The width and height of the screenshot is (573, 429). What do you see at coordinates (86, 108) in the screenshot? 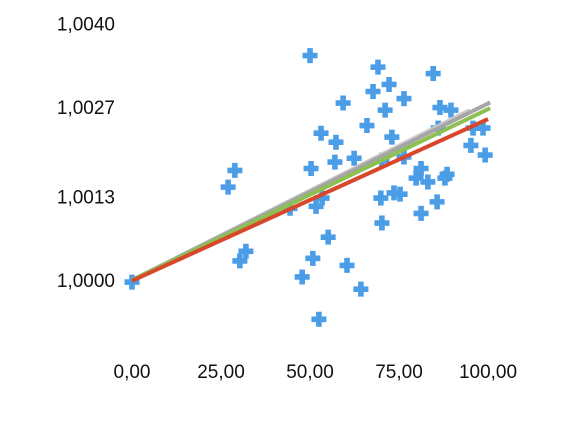
I see `y-tick-label: 1,0027` at bounding box center [86, 108].